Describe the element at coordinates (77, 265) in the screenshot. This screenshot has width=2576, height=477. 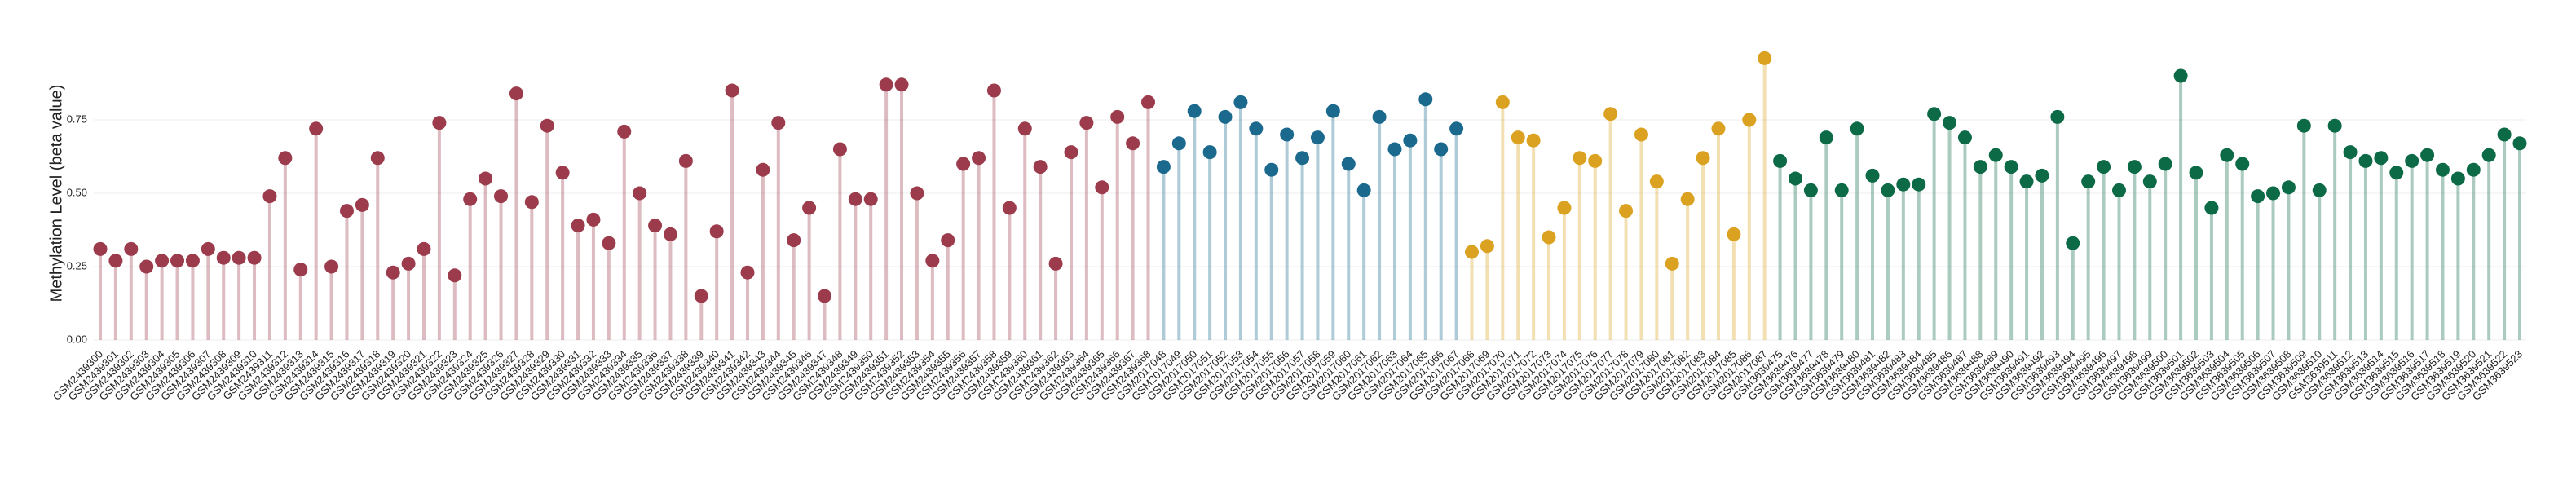
I see `y-tick-label: 0.25` at that location.